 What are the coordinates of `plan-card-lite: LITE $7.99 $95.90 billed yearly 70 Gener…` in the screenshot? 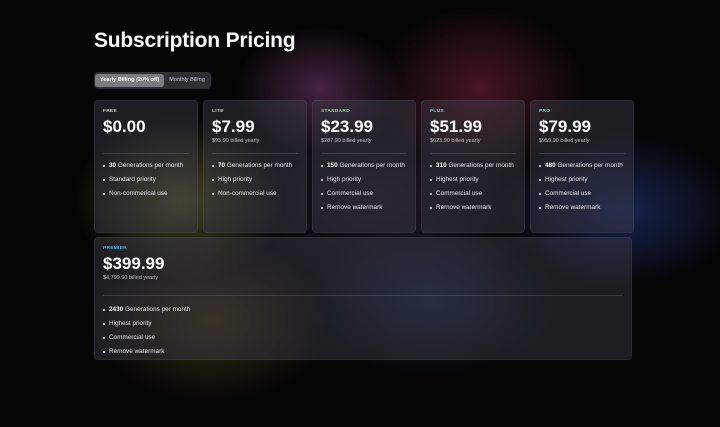 It's located at (255, 166).